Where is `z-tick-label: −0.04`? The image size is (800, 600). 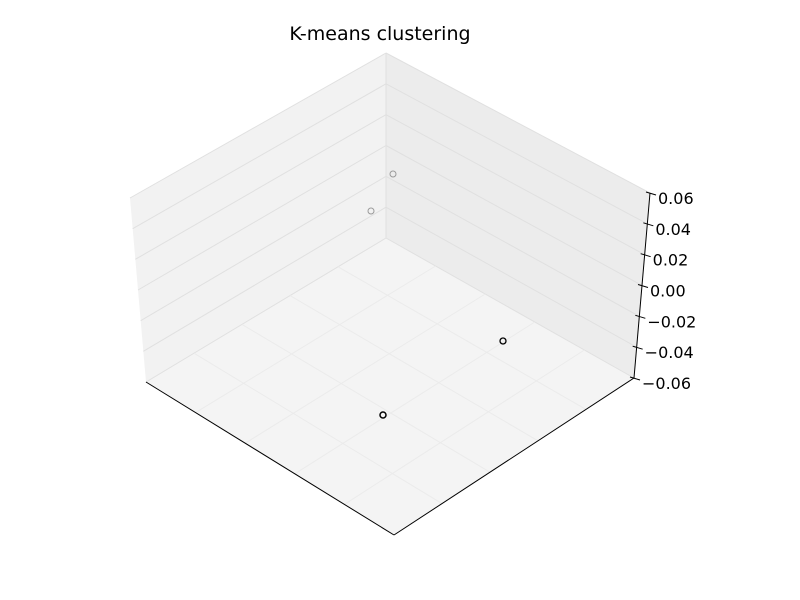 z-tick-label: −0.04 is located at coordinates (669, 352).